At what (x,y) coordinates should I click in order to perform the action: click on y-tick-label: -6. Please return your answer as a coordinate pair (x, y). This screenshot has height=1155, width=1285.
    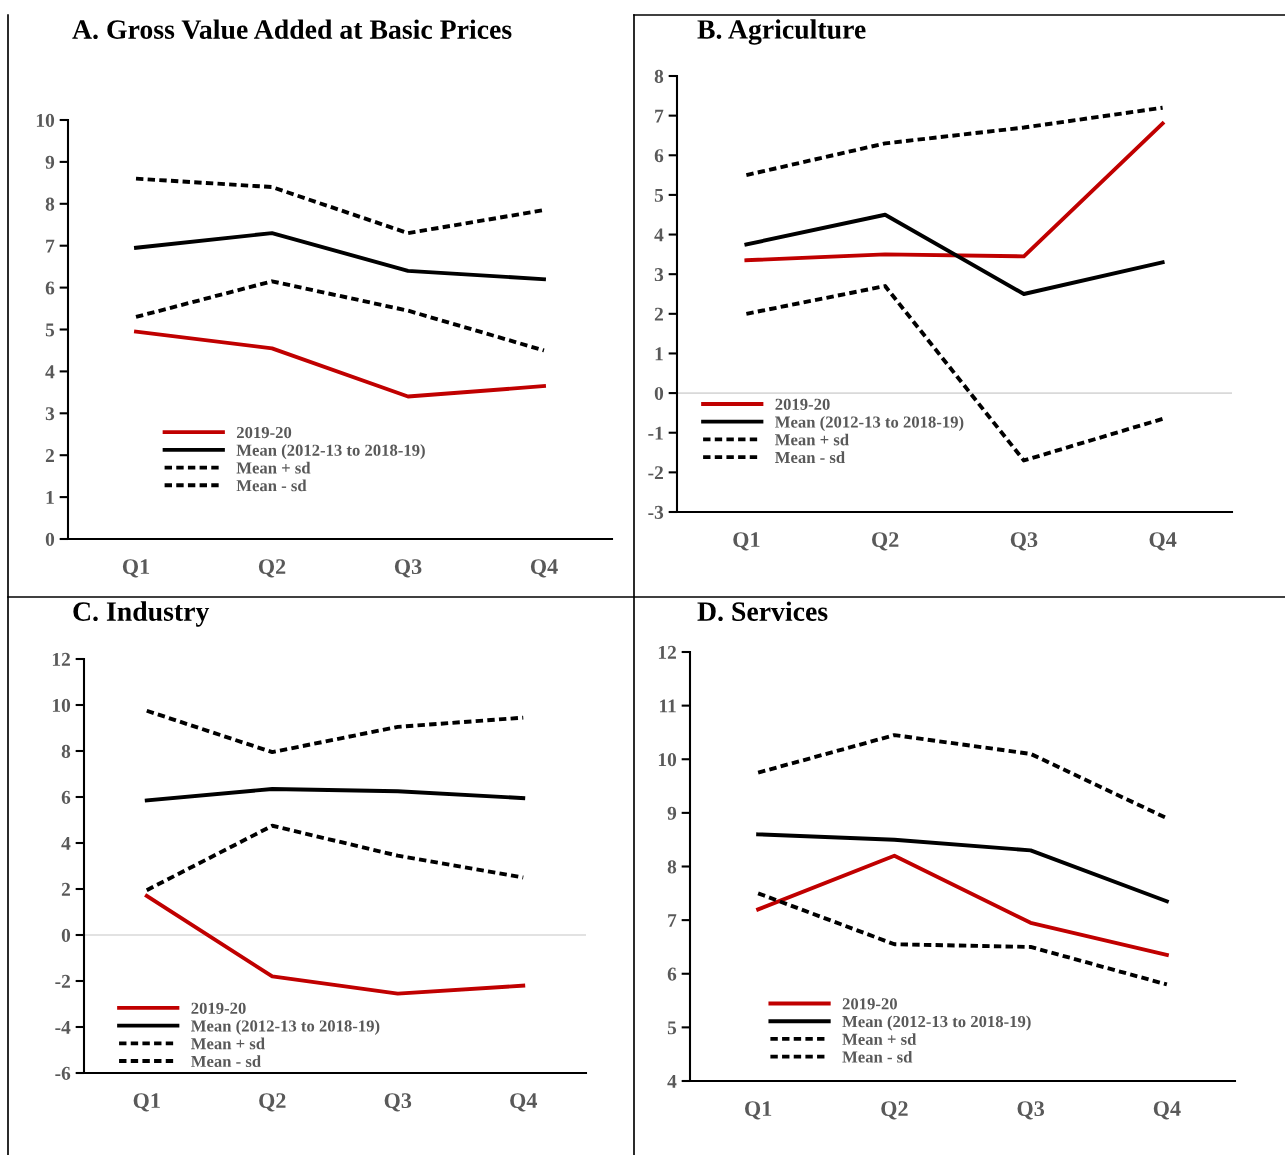
    Looking at the image, I should click on (63, 1073).